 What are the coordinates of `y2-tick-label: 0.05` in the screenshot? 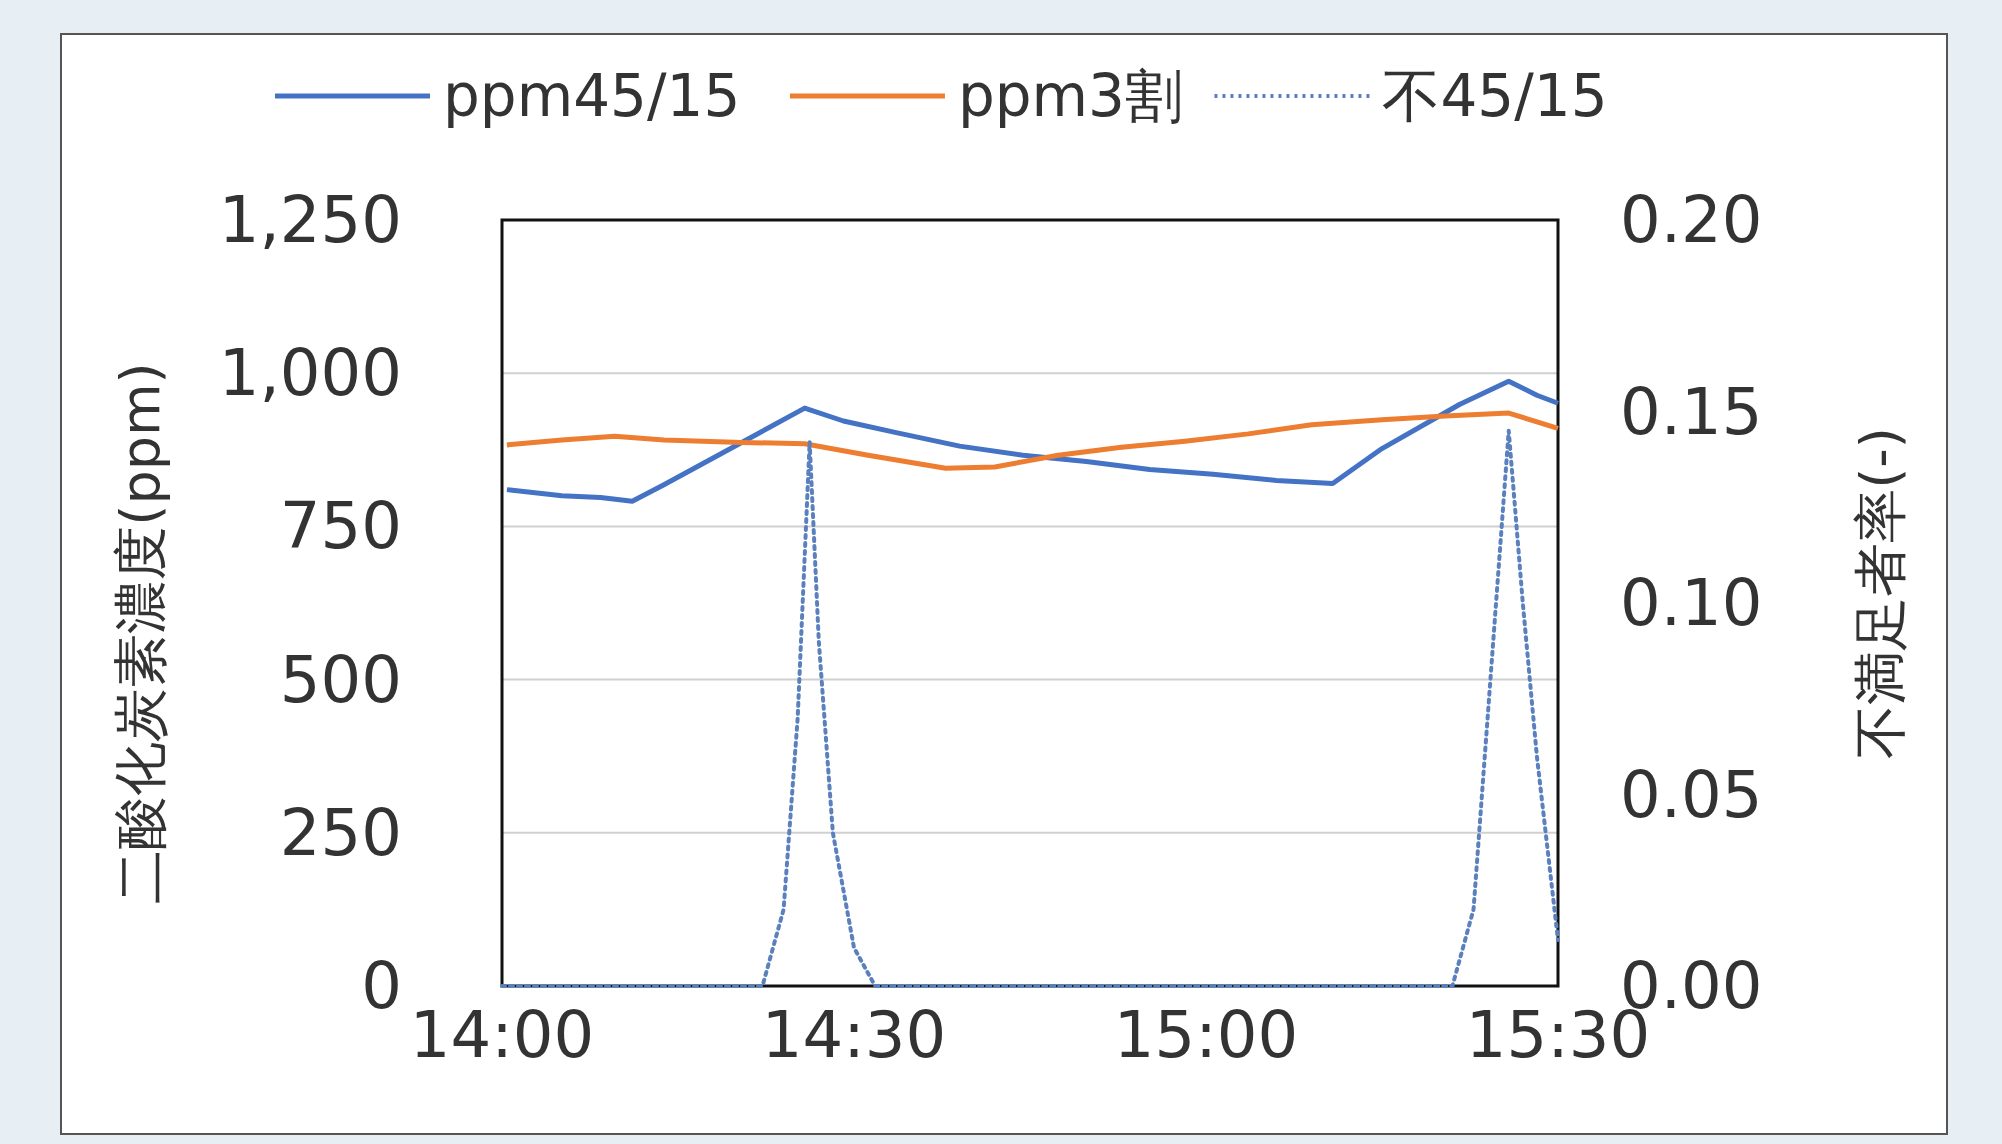 It's located at (1691, 794).